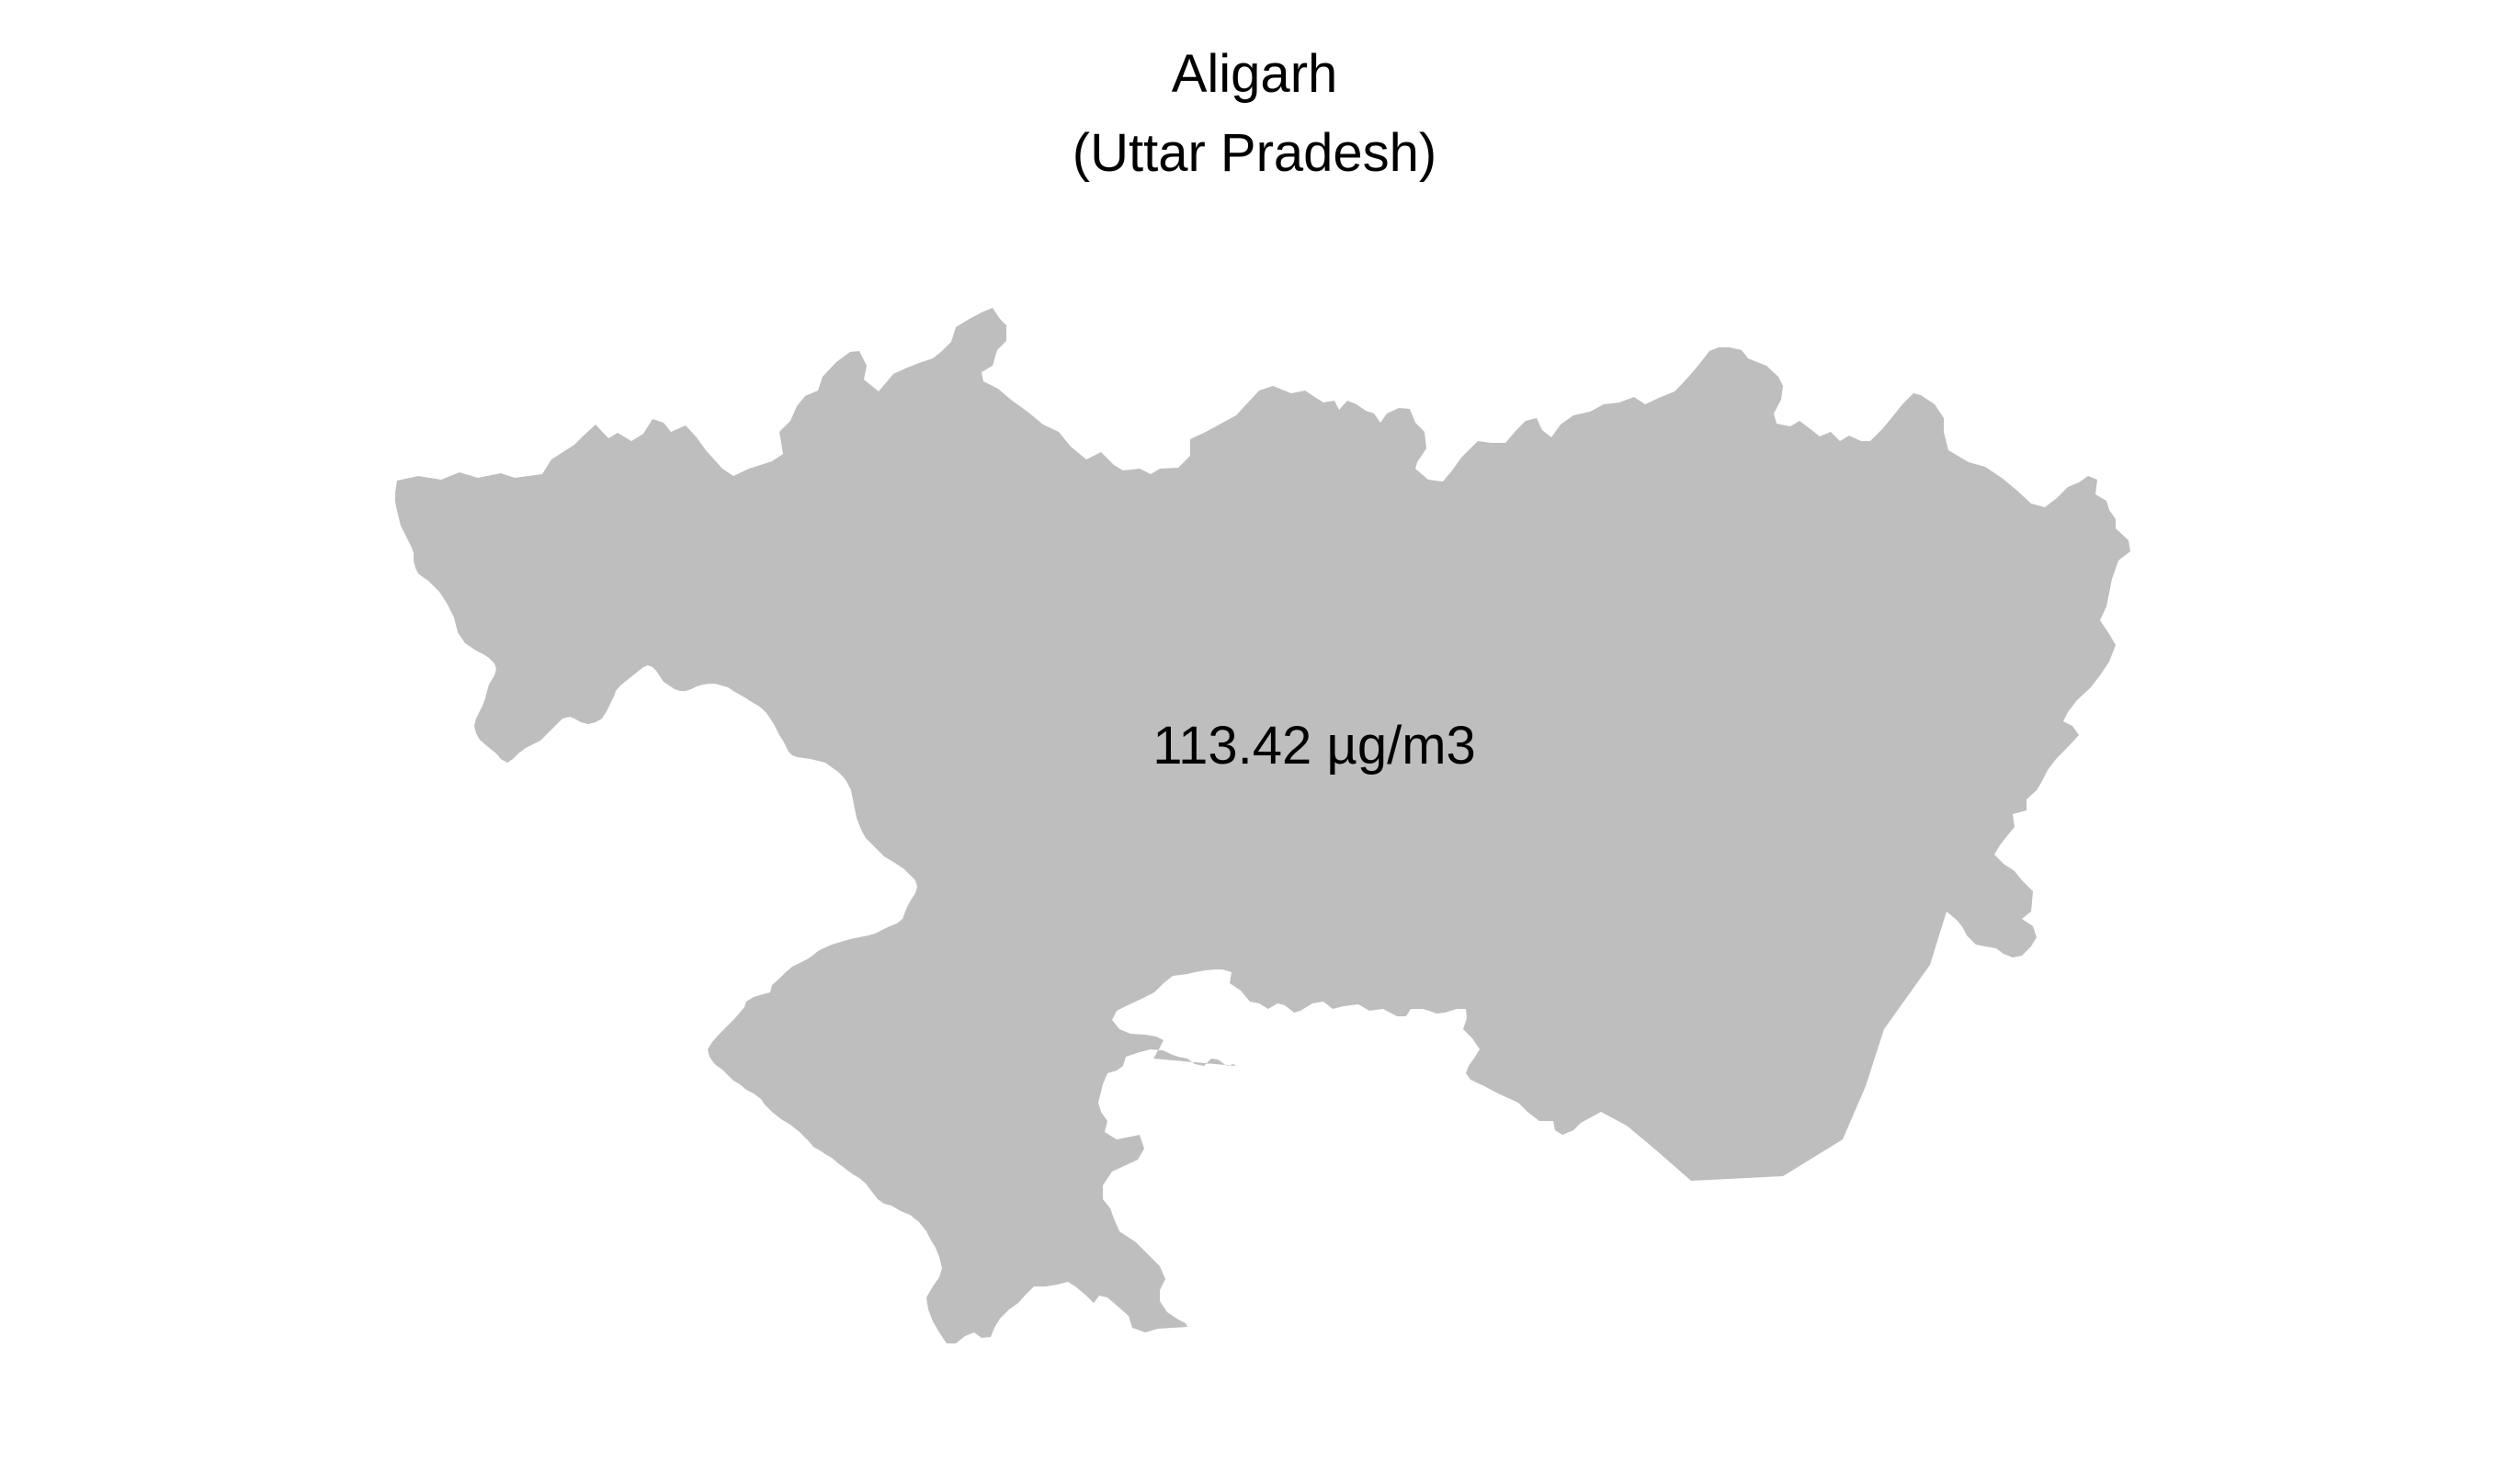 The height and width of the screenshot is (1484, 2509). Describe the element at coordinates (1255, 153) in the screenshot. I see `map-subtitle: (Uttar Pradesh)` at that location.